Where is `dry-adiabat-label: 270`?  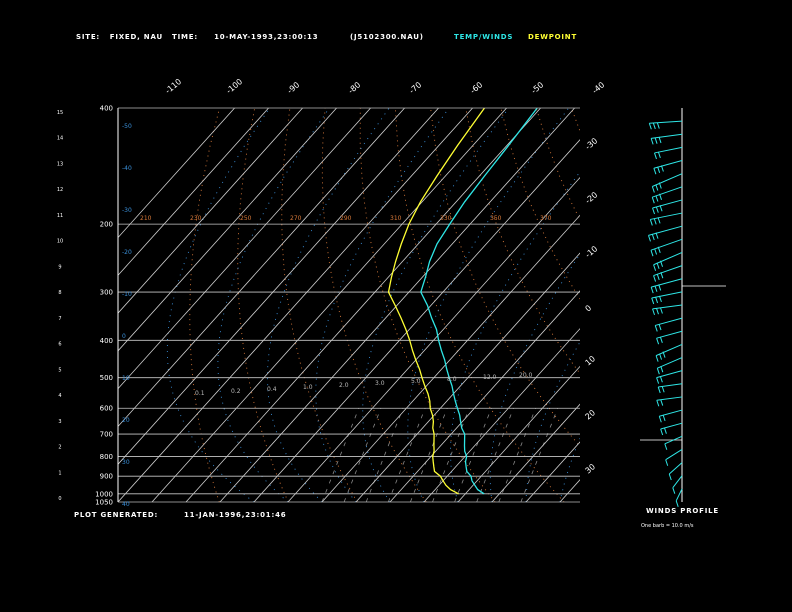
dry-adiabat-label: 270 is located at coordinates (296, 218).